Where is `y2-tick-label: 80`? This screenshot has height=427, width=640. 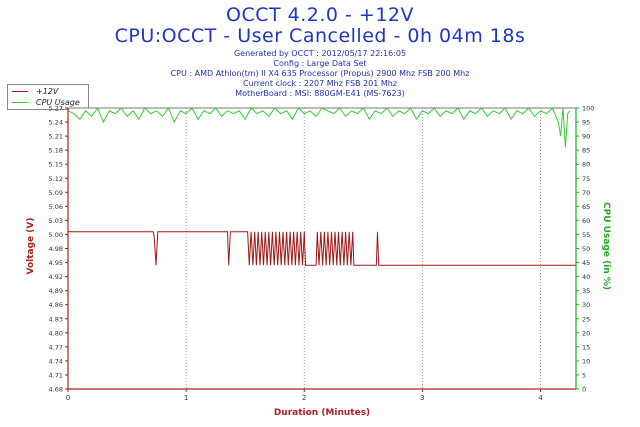 y2-tick-label: 80 is located at coordinates (586, 165).